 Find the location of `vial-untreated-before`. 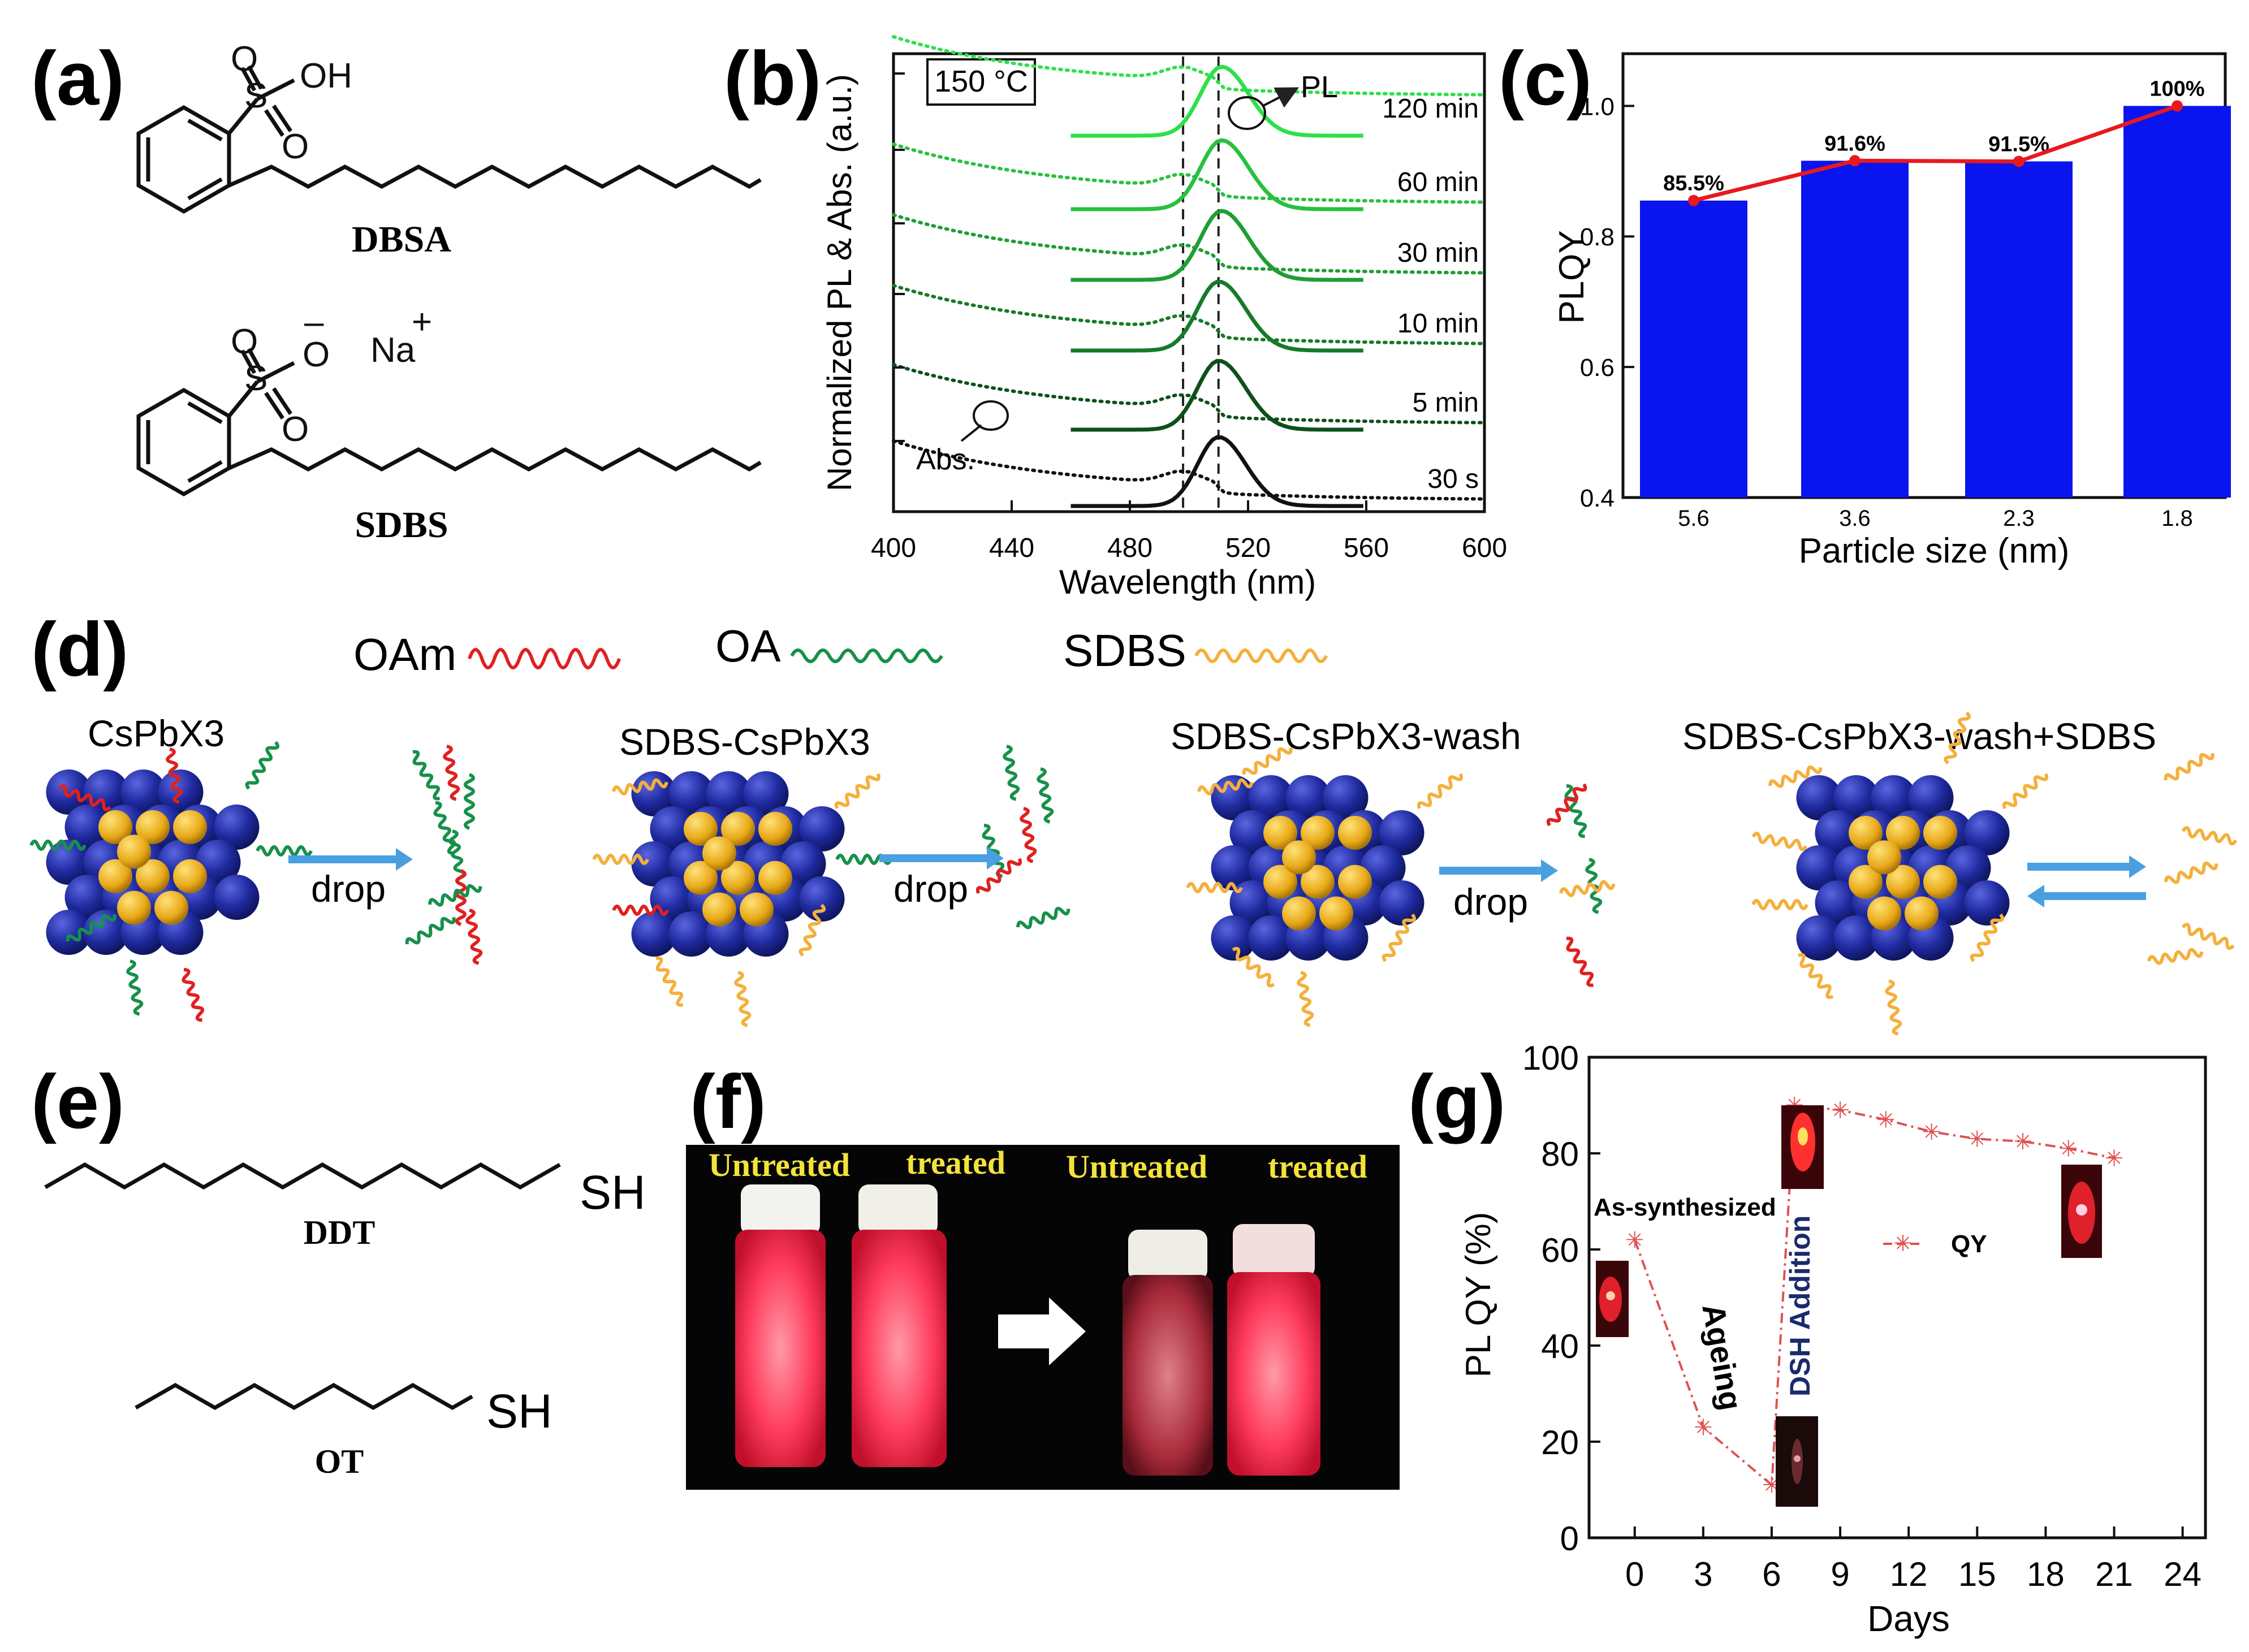

vial-untreated-before is located at coordinates (780, 1325).